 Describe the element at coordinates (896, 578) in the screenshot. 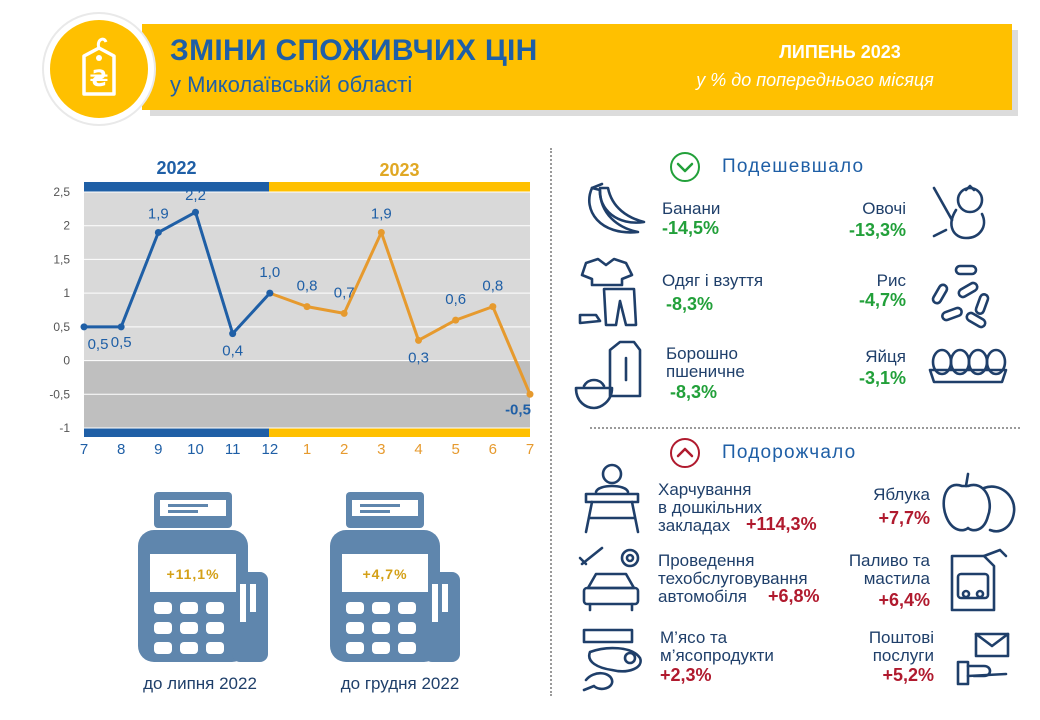

I see `item-name-fuel-l2: мастила` at that location.